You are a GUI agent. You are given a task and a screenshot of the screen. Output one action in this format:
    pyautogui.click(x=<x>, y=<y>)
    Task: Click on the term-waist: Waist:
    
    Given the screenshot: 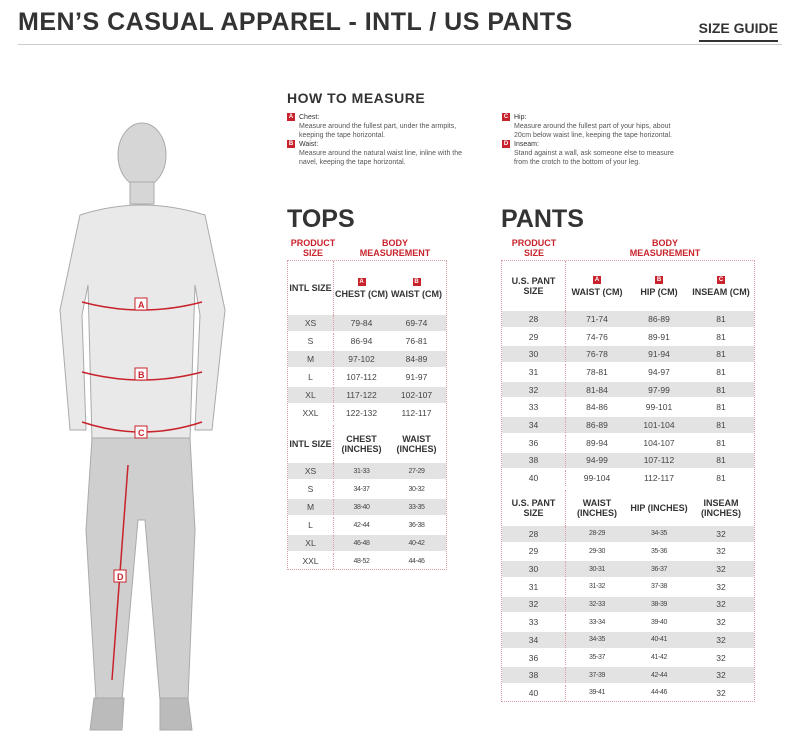 What is the action you would take?
    pyautogui.click(x=309, y=144)
    